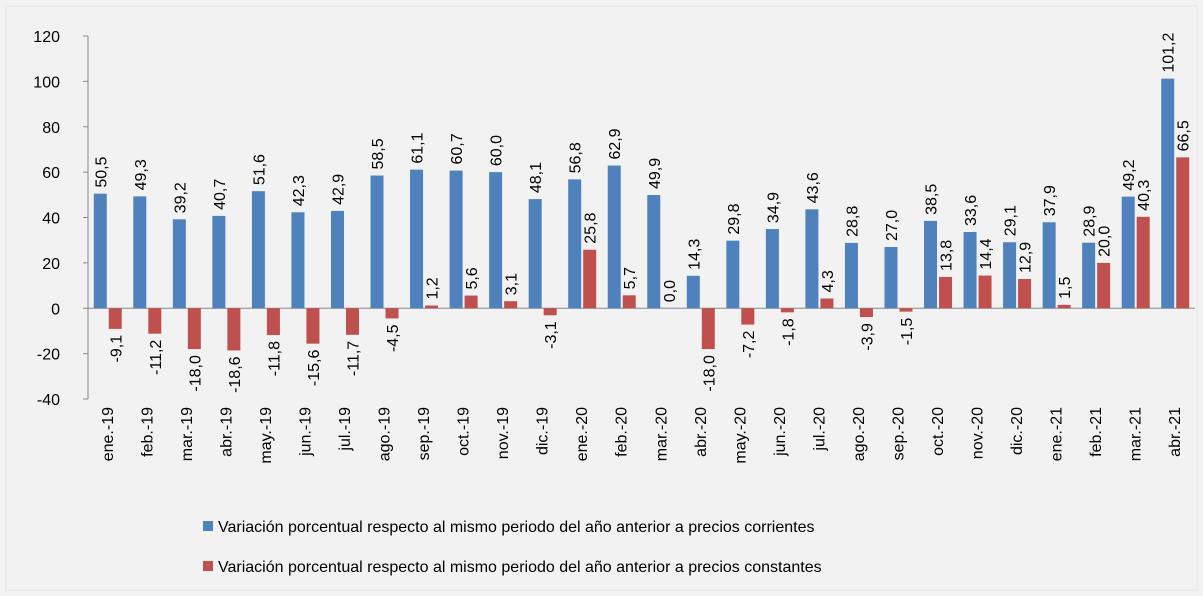 The image size is (1203, 596). What do you see at coordinates (740, 435) in the screenshot?
I see `x-tick-label: may.-20` at bounding box center [740, 435].